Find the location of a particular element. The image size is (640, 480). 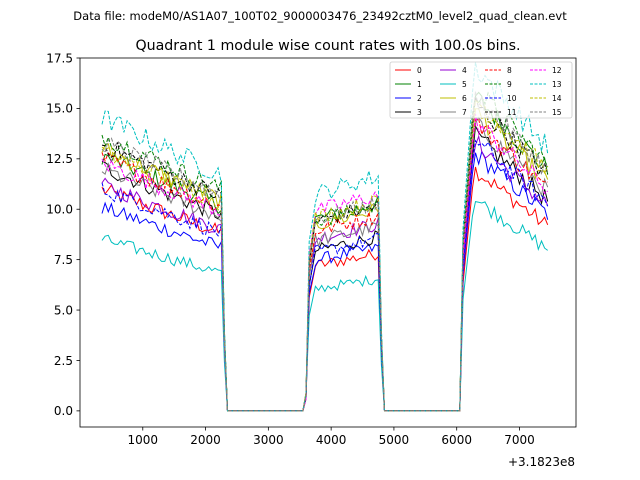

legend-label-5: 5 is located at coordinates (464, 84).